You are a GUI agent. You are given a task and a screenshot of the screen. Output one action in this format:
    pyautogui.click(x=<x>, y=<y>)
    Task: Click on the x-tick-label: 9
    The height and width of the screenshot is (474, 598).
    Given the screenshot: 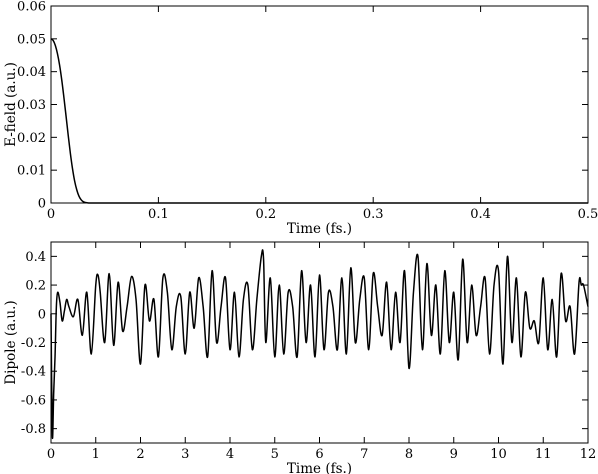 What is the action you would take?
    pyautogui.click(x=454, y=454)
    